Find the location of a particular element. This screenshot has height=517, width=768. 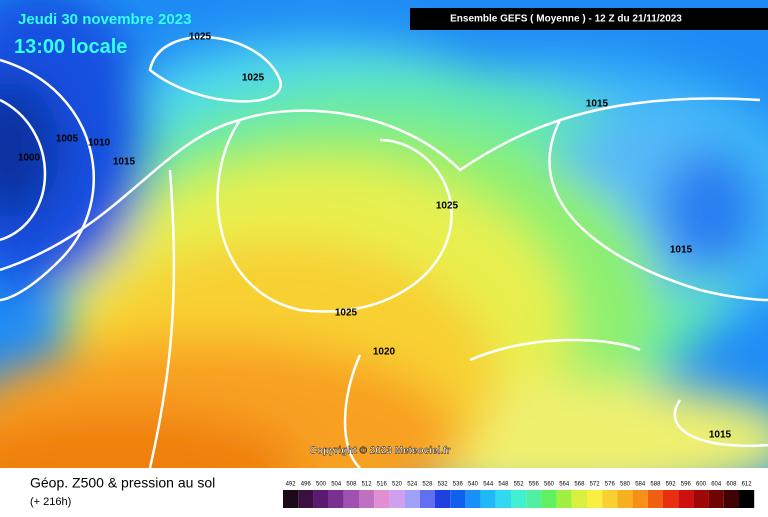

scale-label: 572 is located at coordinates (595, 485).